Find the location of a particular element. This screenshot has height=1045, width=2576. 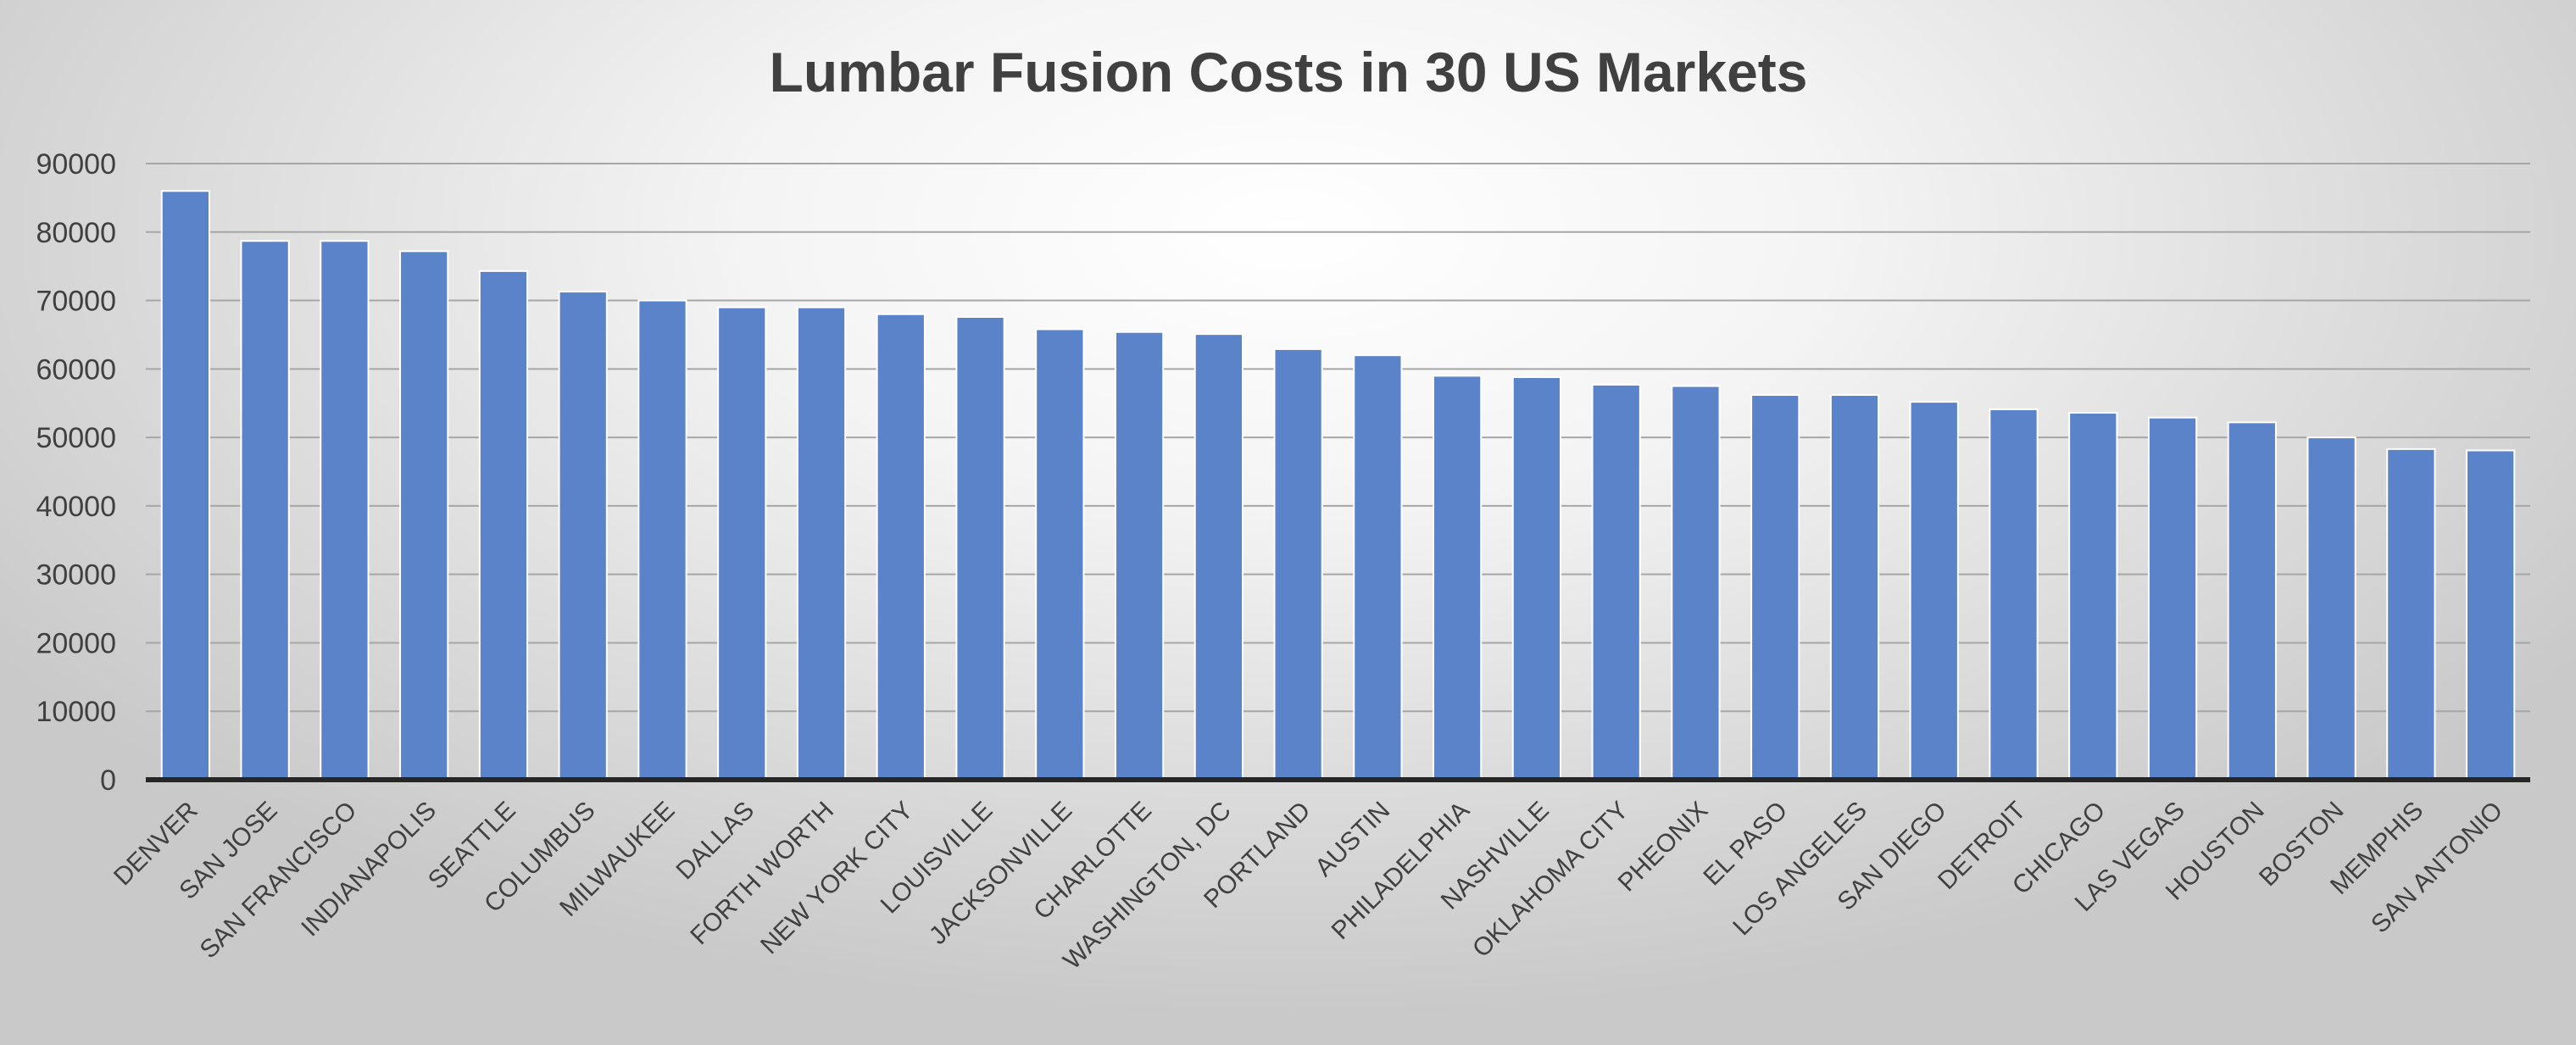

y-tick-label: 20000 is located at coordinates (76, 643).